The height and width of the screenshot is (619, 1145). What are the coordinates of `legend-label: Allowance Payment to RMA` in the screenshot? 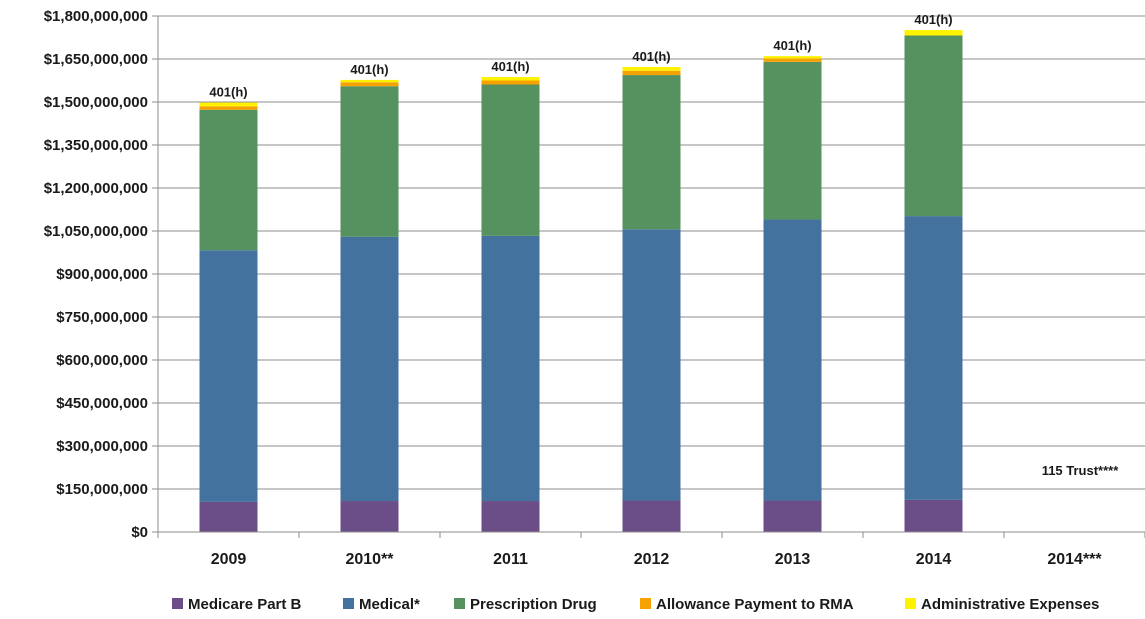 It's located at (755, 604).